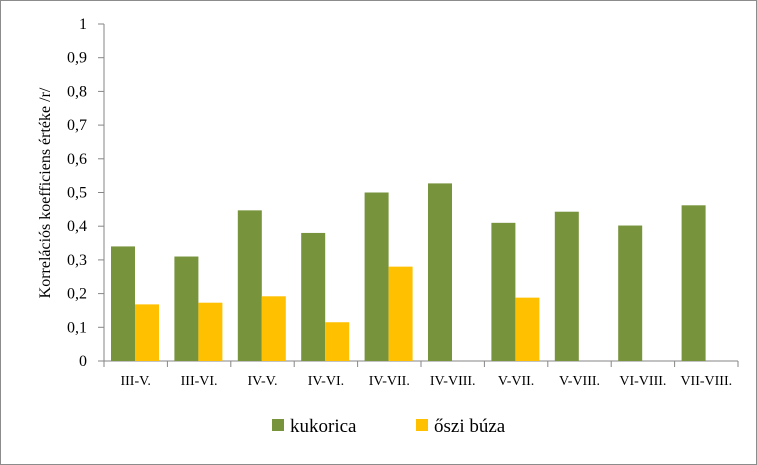  What do you see at coordinates (706, 381) in the screenshot?
I see `x-tick-label: VII-VIII.` at bounding box center [706, 381].